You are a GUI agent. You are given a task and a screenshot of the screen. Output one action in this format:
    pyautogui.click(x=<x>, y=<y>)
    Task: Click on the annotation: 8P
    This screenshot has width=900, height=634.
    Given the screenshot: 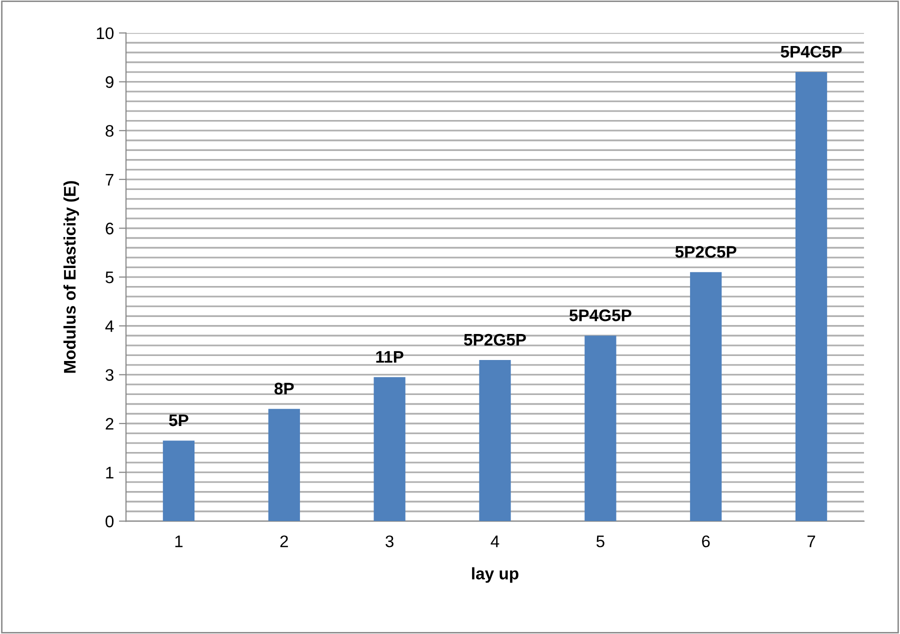 What is the action you would take?
    pyautogui.click(x=284, y=388)
    